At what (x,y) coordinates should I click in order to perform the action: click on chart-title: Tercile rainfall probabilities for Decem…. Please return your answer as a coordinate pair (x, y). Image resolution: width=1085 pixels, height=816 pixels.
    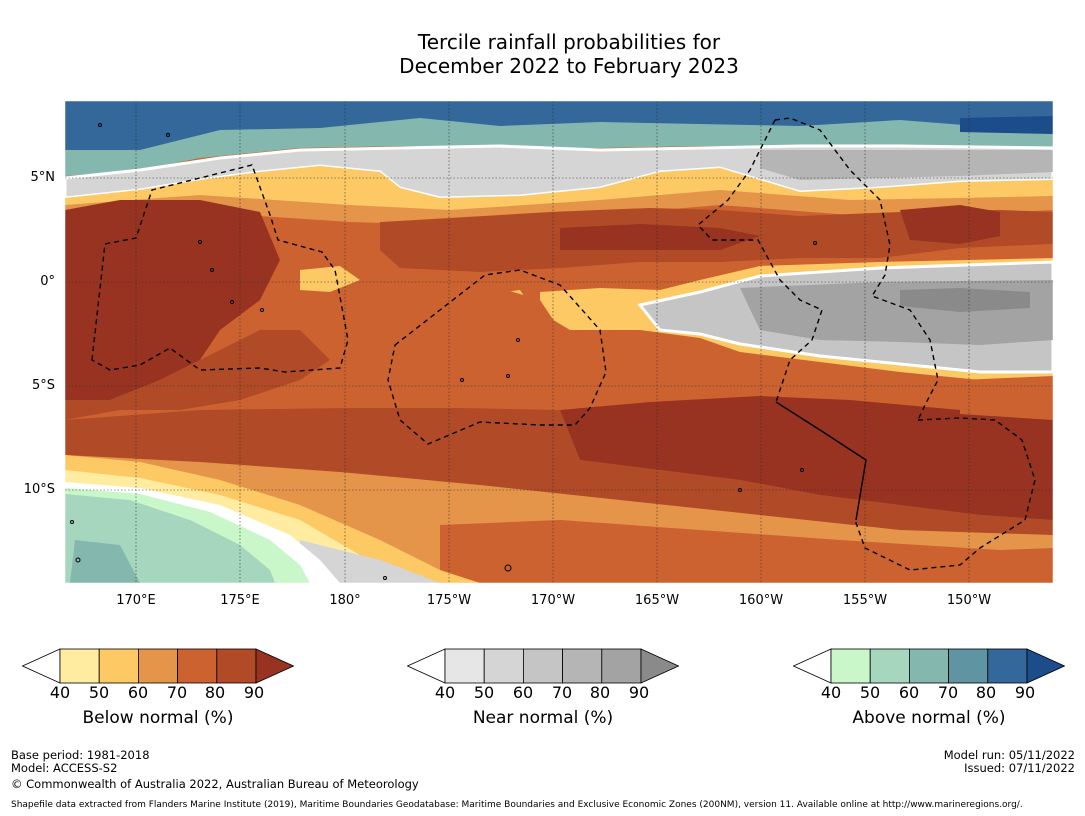
    Looking at the image, I should click on (542, 54).